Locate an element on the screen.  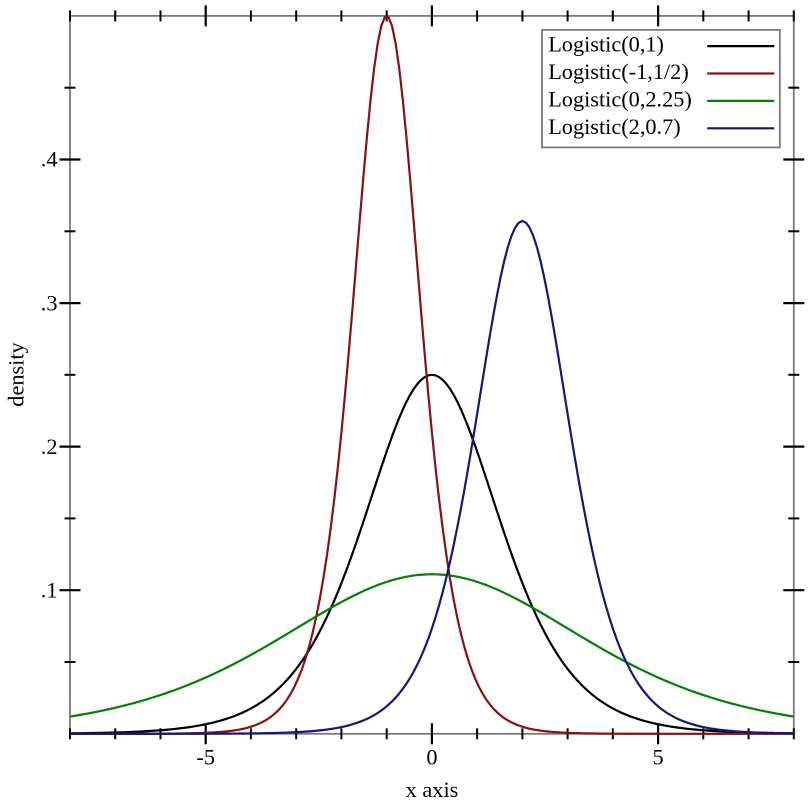
svg-text: 0 is located at coordinates (431, 757).